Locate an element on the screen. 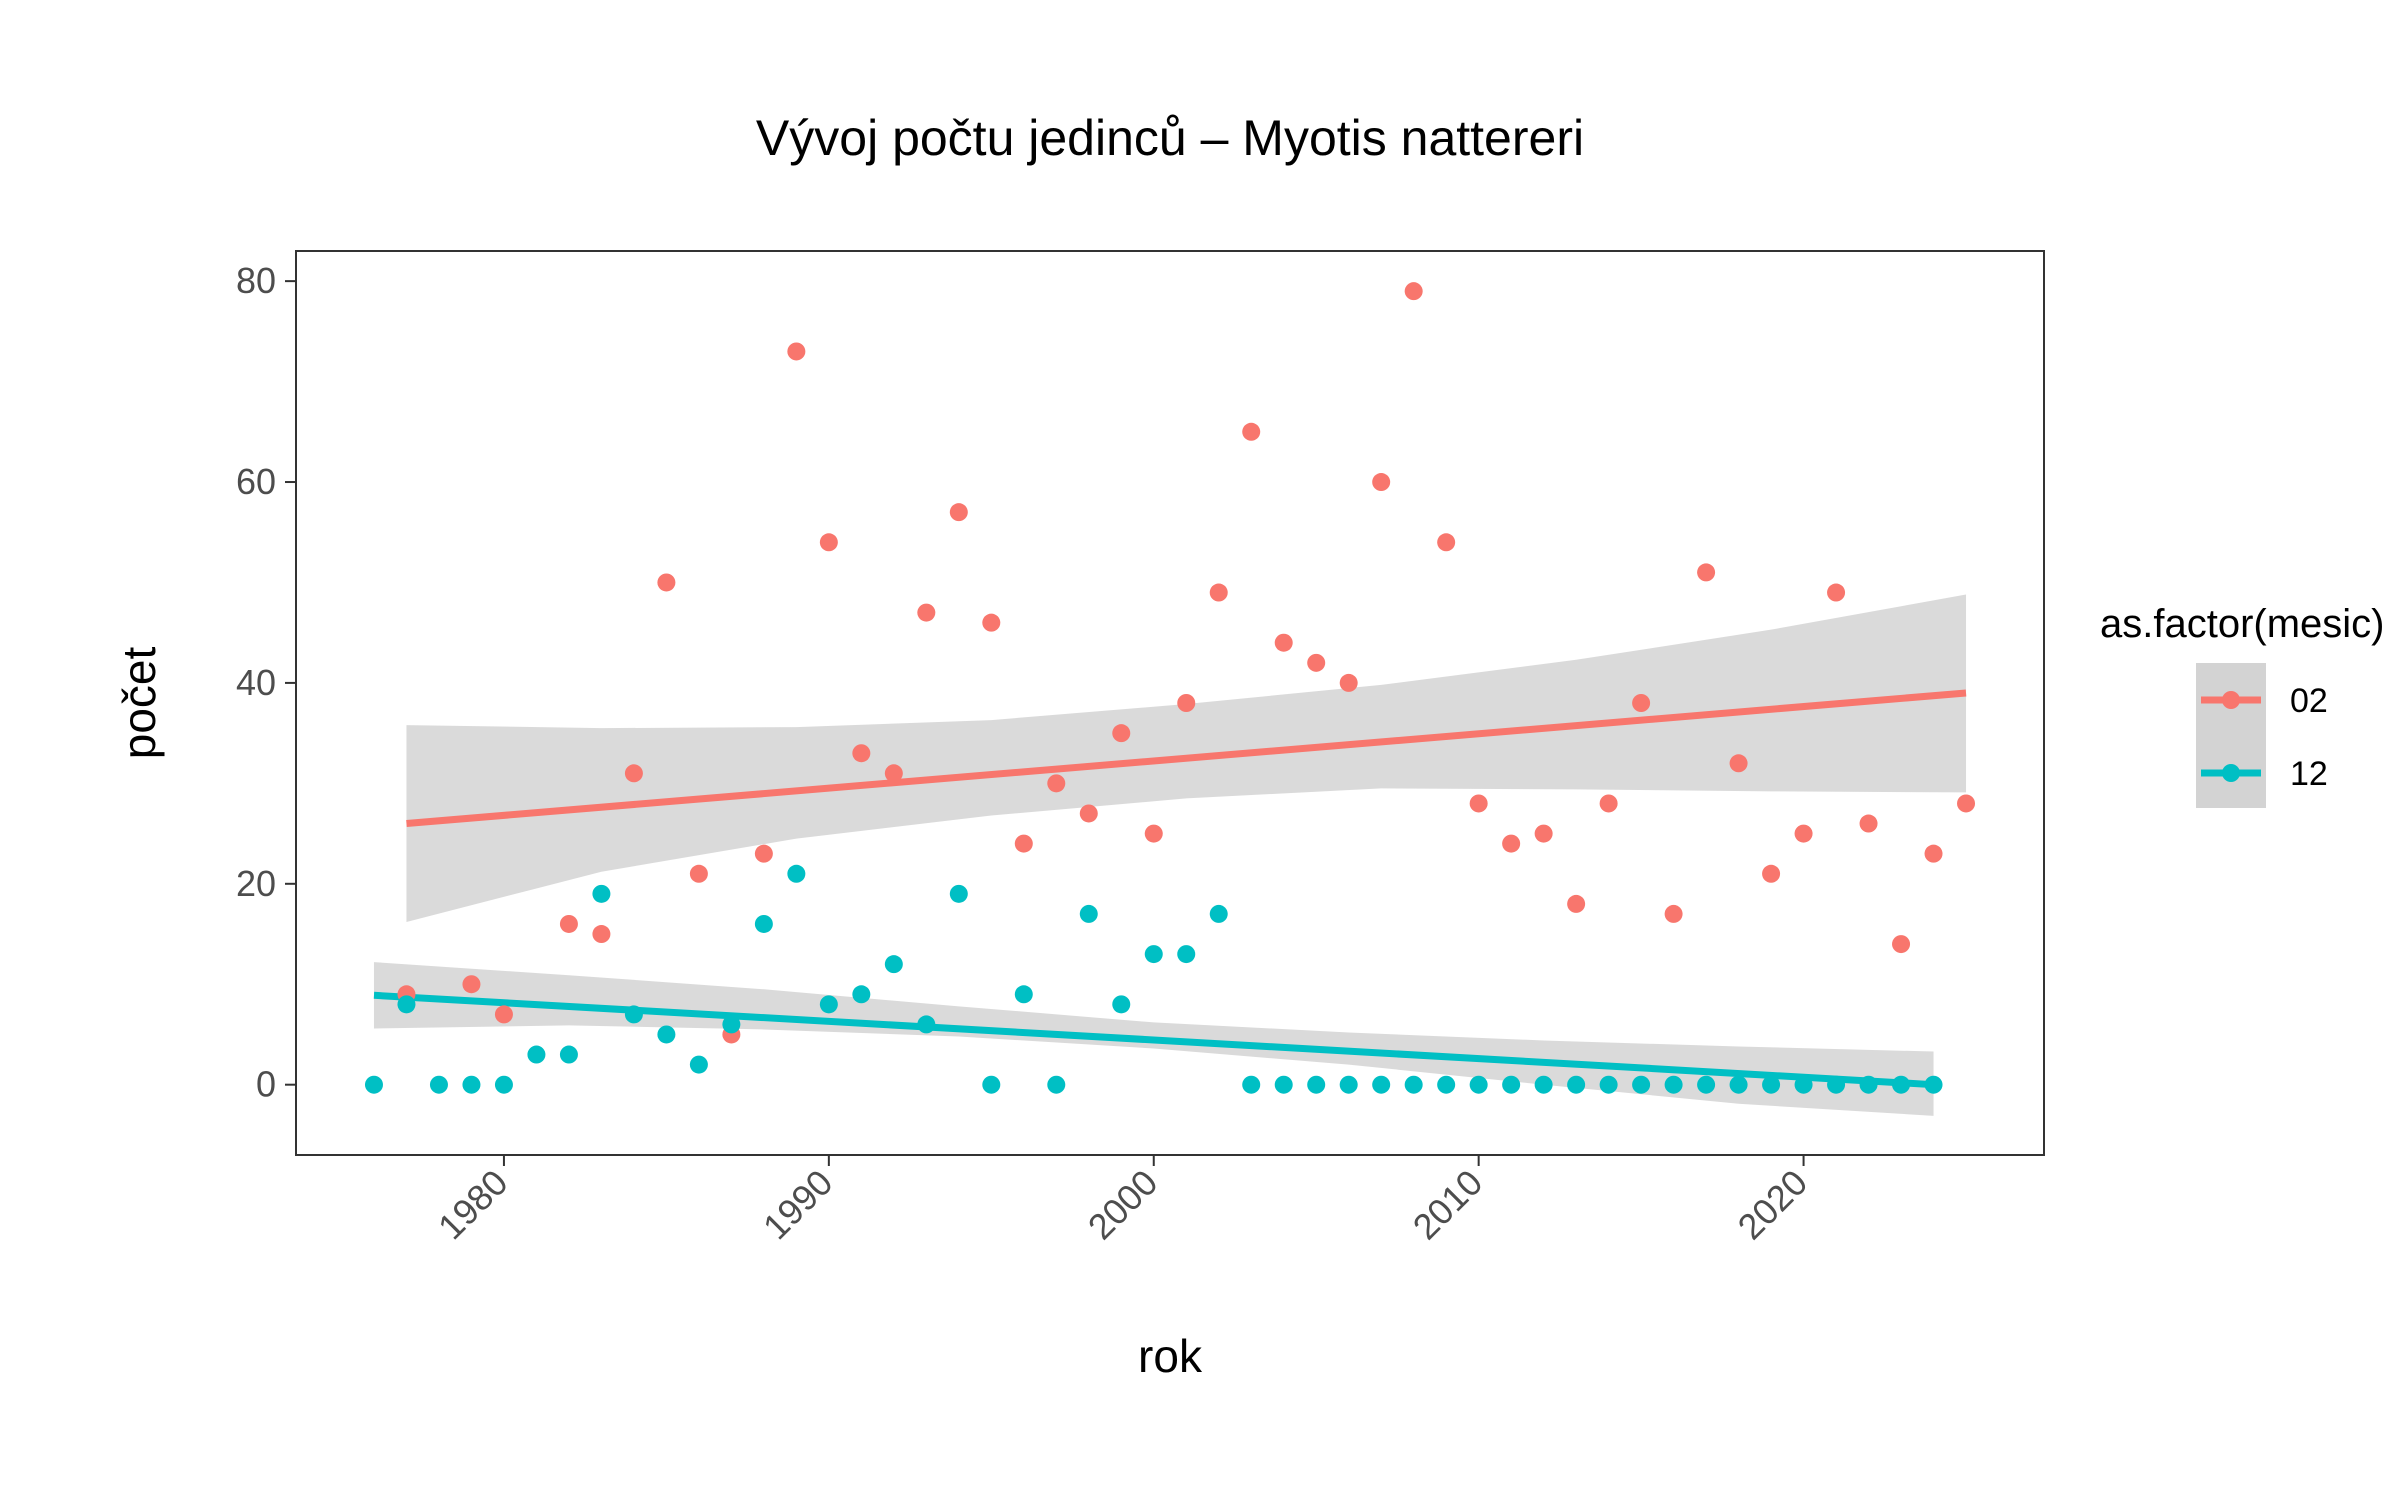 Image resolution: width=2400 pixels, height=1500 pixels. x-tick-label: 1980 is located at coordinates (473, 1205).